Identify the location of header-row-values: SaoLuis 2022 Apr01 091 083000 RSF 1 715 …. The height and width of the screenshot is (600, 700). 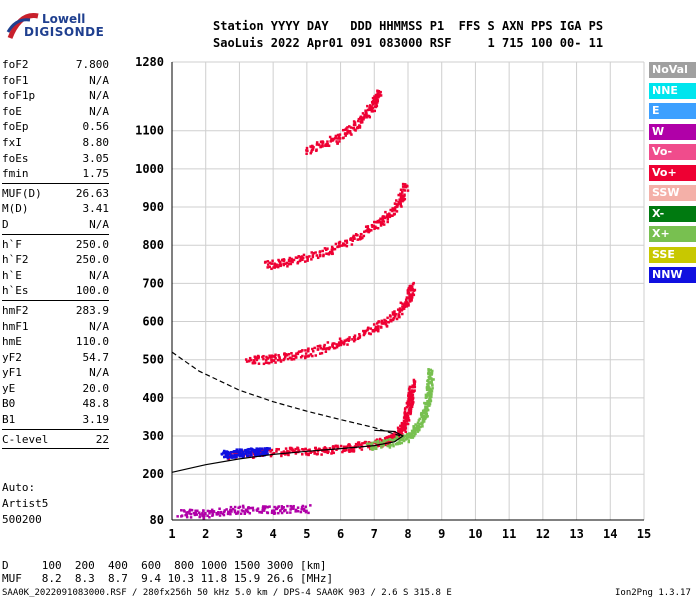
(408, 43).